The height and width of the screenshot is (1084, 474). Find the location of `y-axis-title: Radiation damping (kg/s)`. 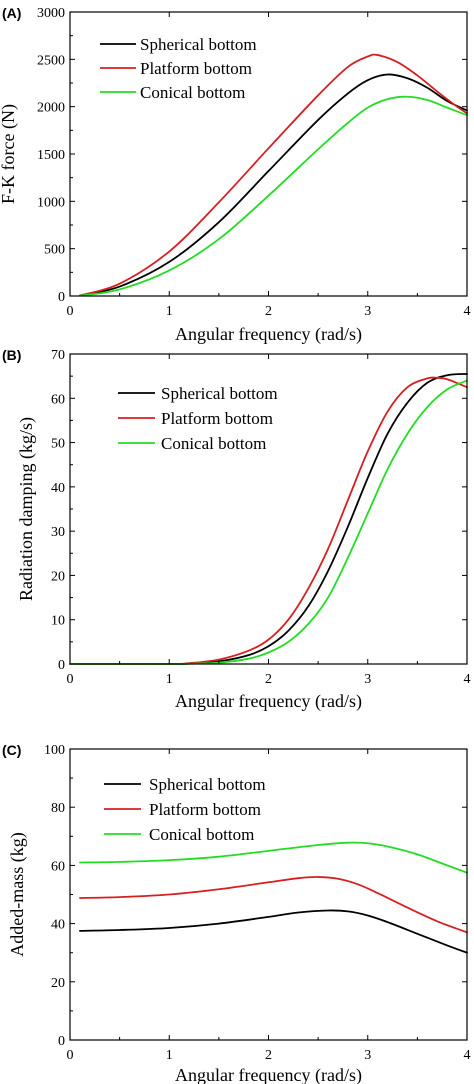

y-axis-title: Radiation damping (kg/s) is located at coordinates (26, 509).